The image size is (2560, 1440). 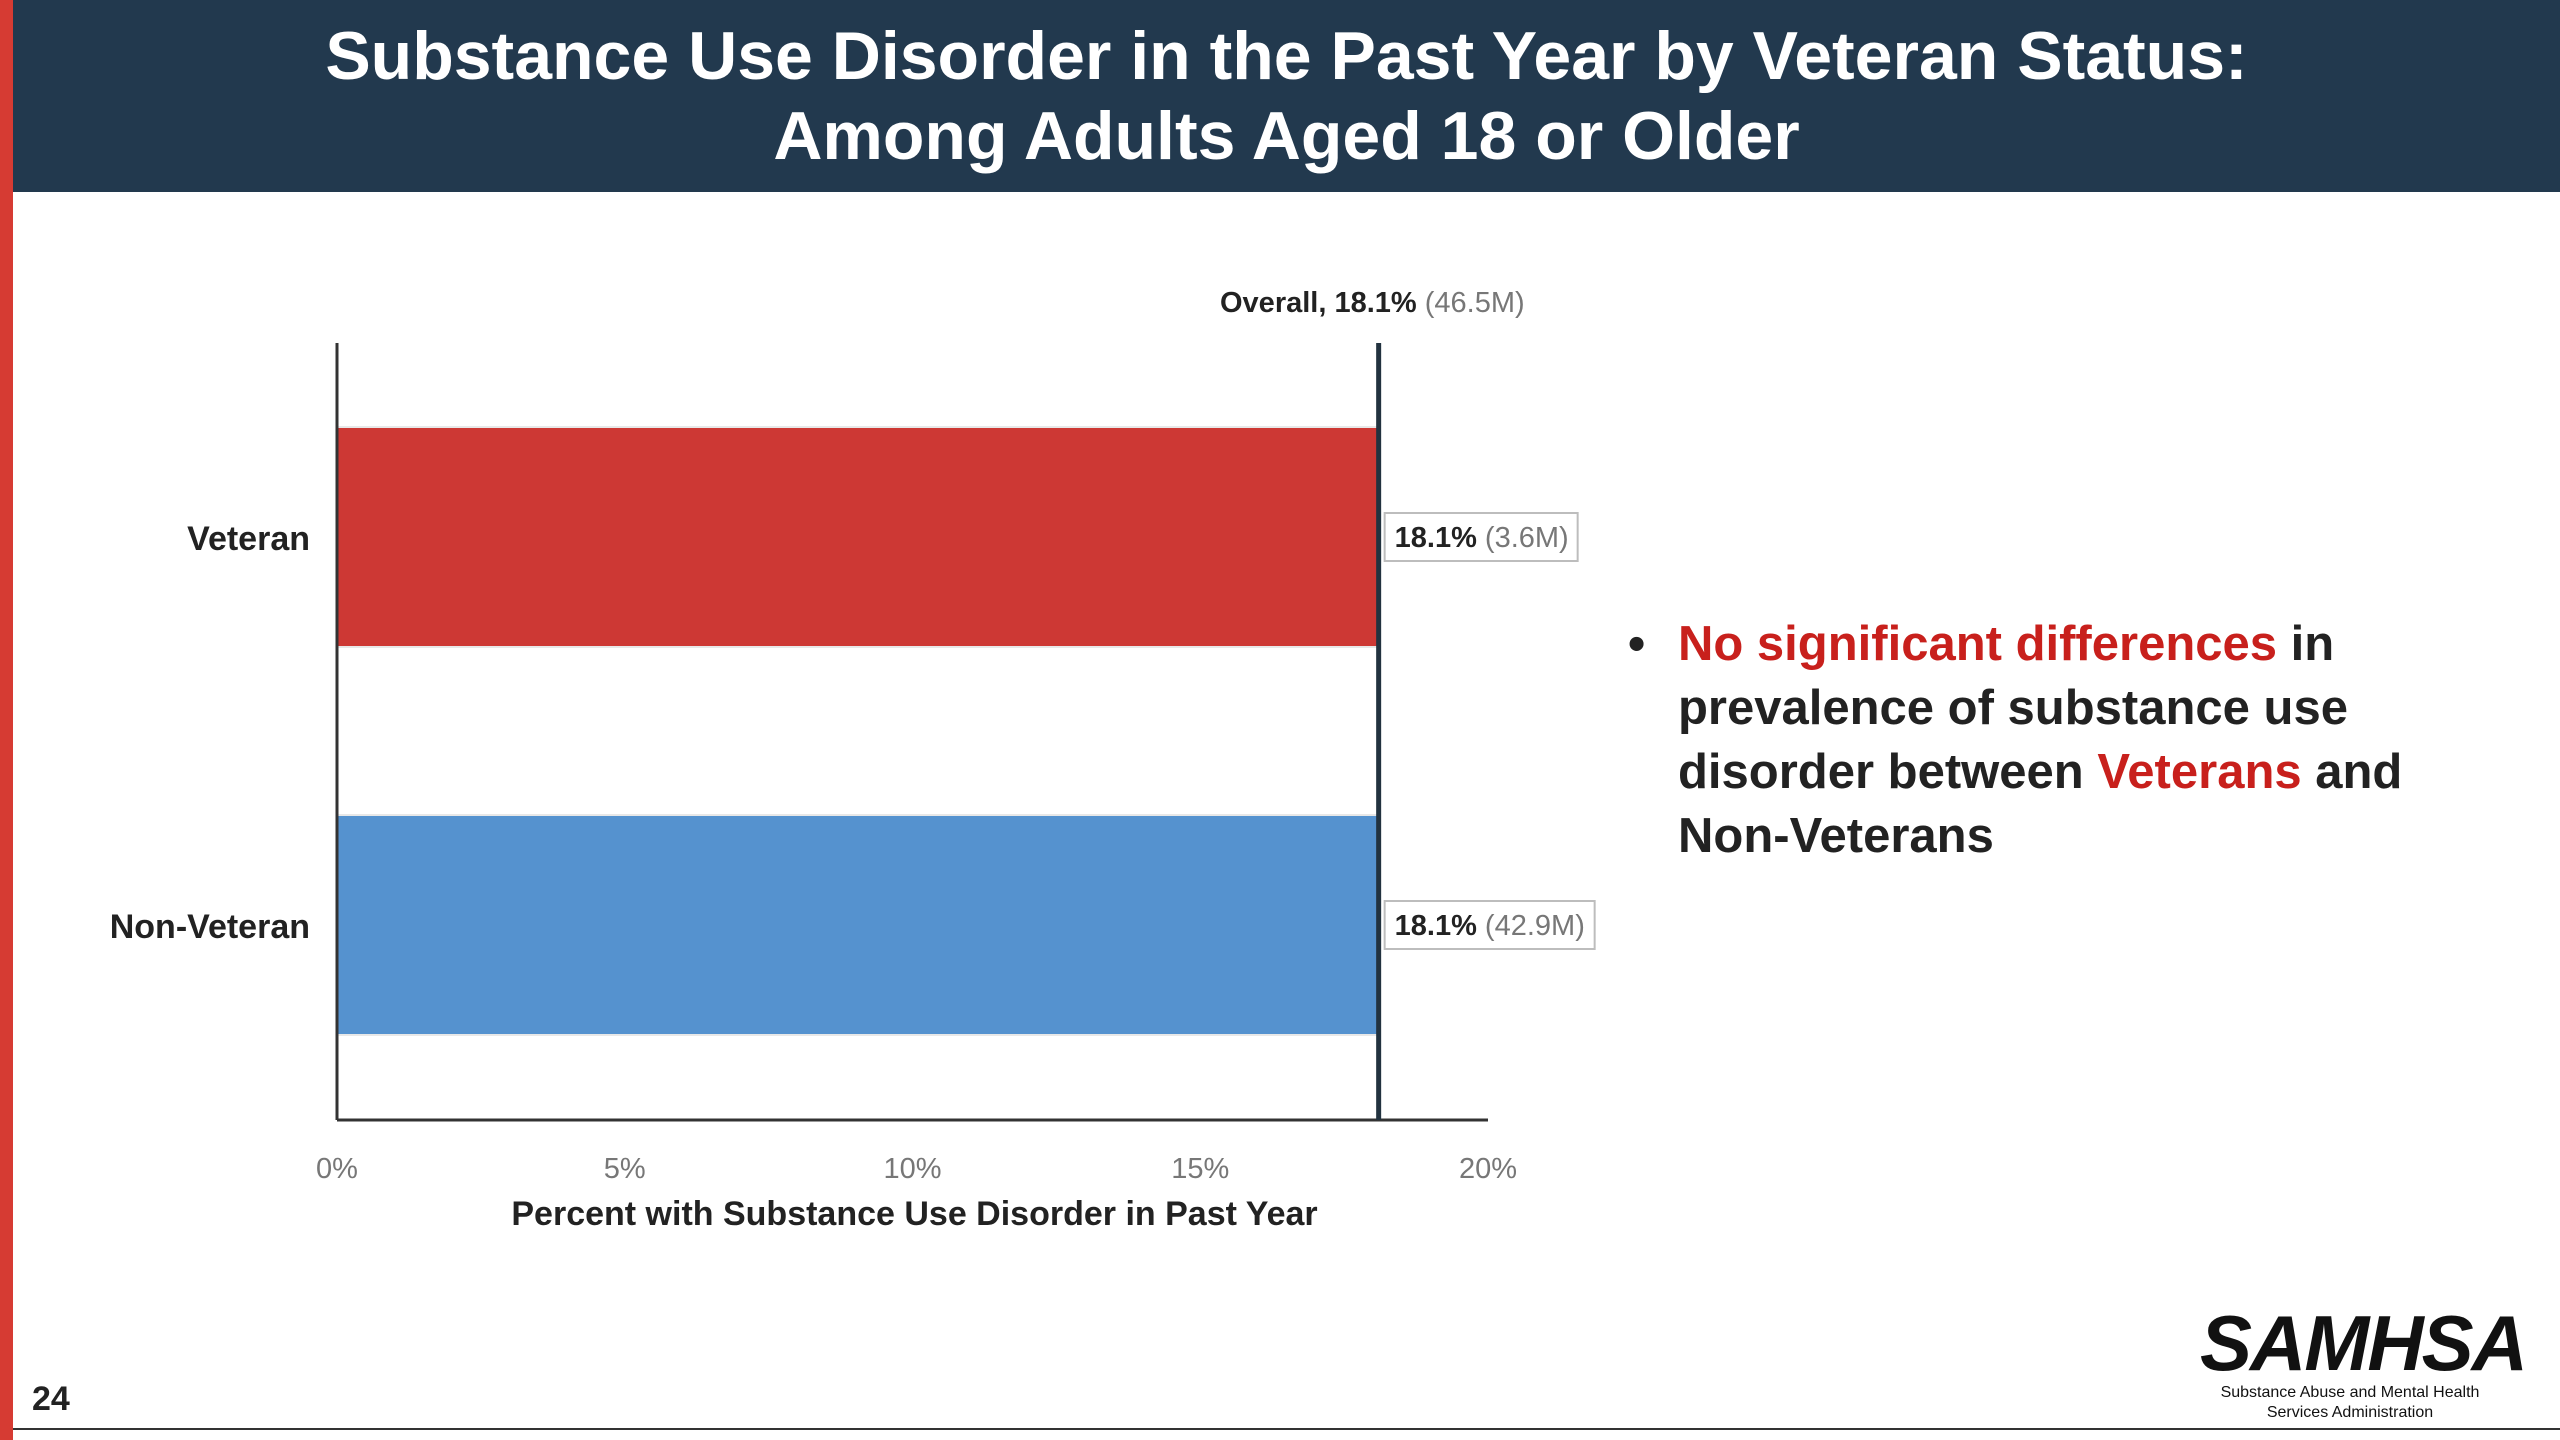 What do you see at coordinates (1200, 1169) in the screenshot?
I see `x-tick-label-15: 15%` at bounding box center [1200, 1169].